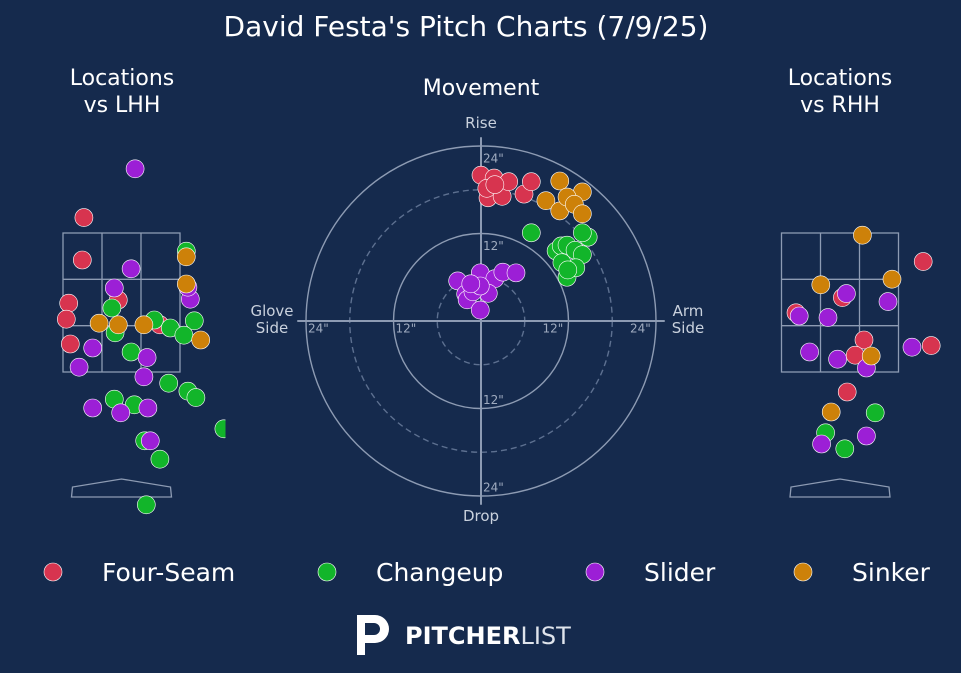 Image resolution: width=961 pixels, height=673 pixels. I want to click on chart-title: David Festa's Pitch Charts (7/9/25), so click(466, 26).